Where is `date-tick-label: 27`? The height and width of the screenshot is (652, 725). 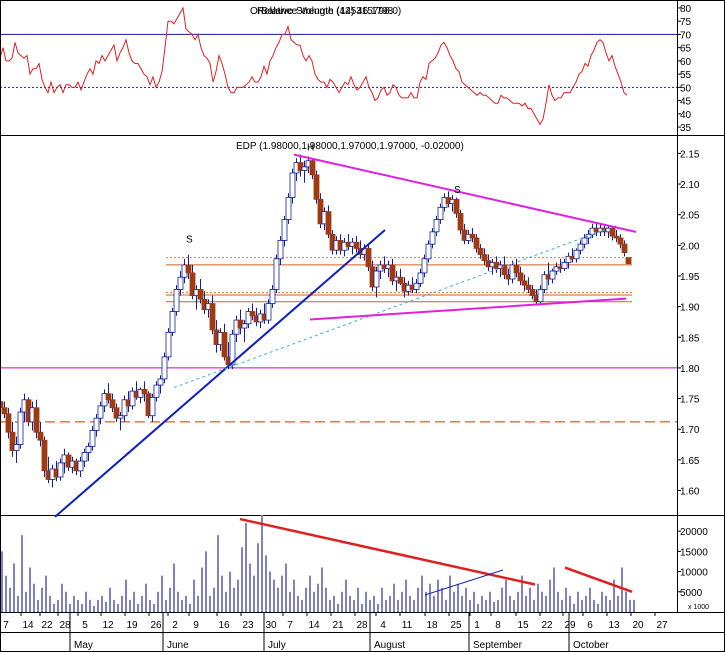
date-tick-label: 27 is located at coordinates (662, 625).